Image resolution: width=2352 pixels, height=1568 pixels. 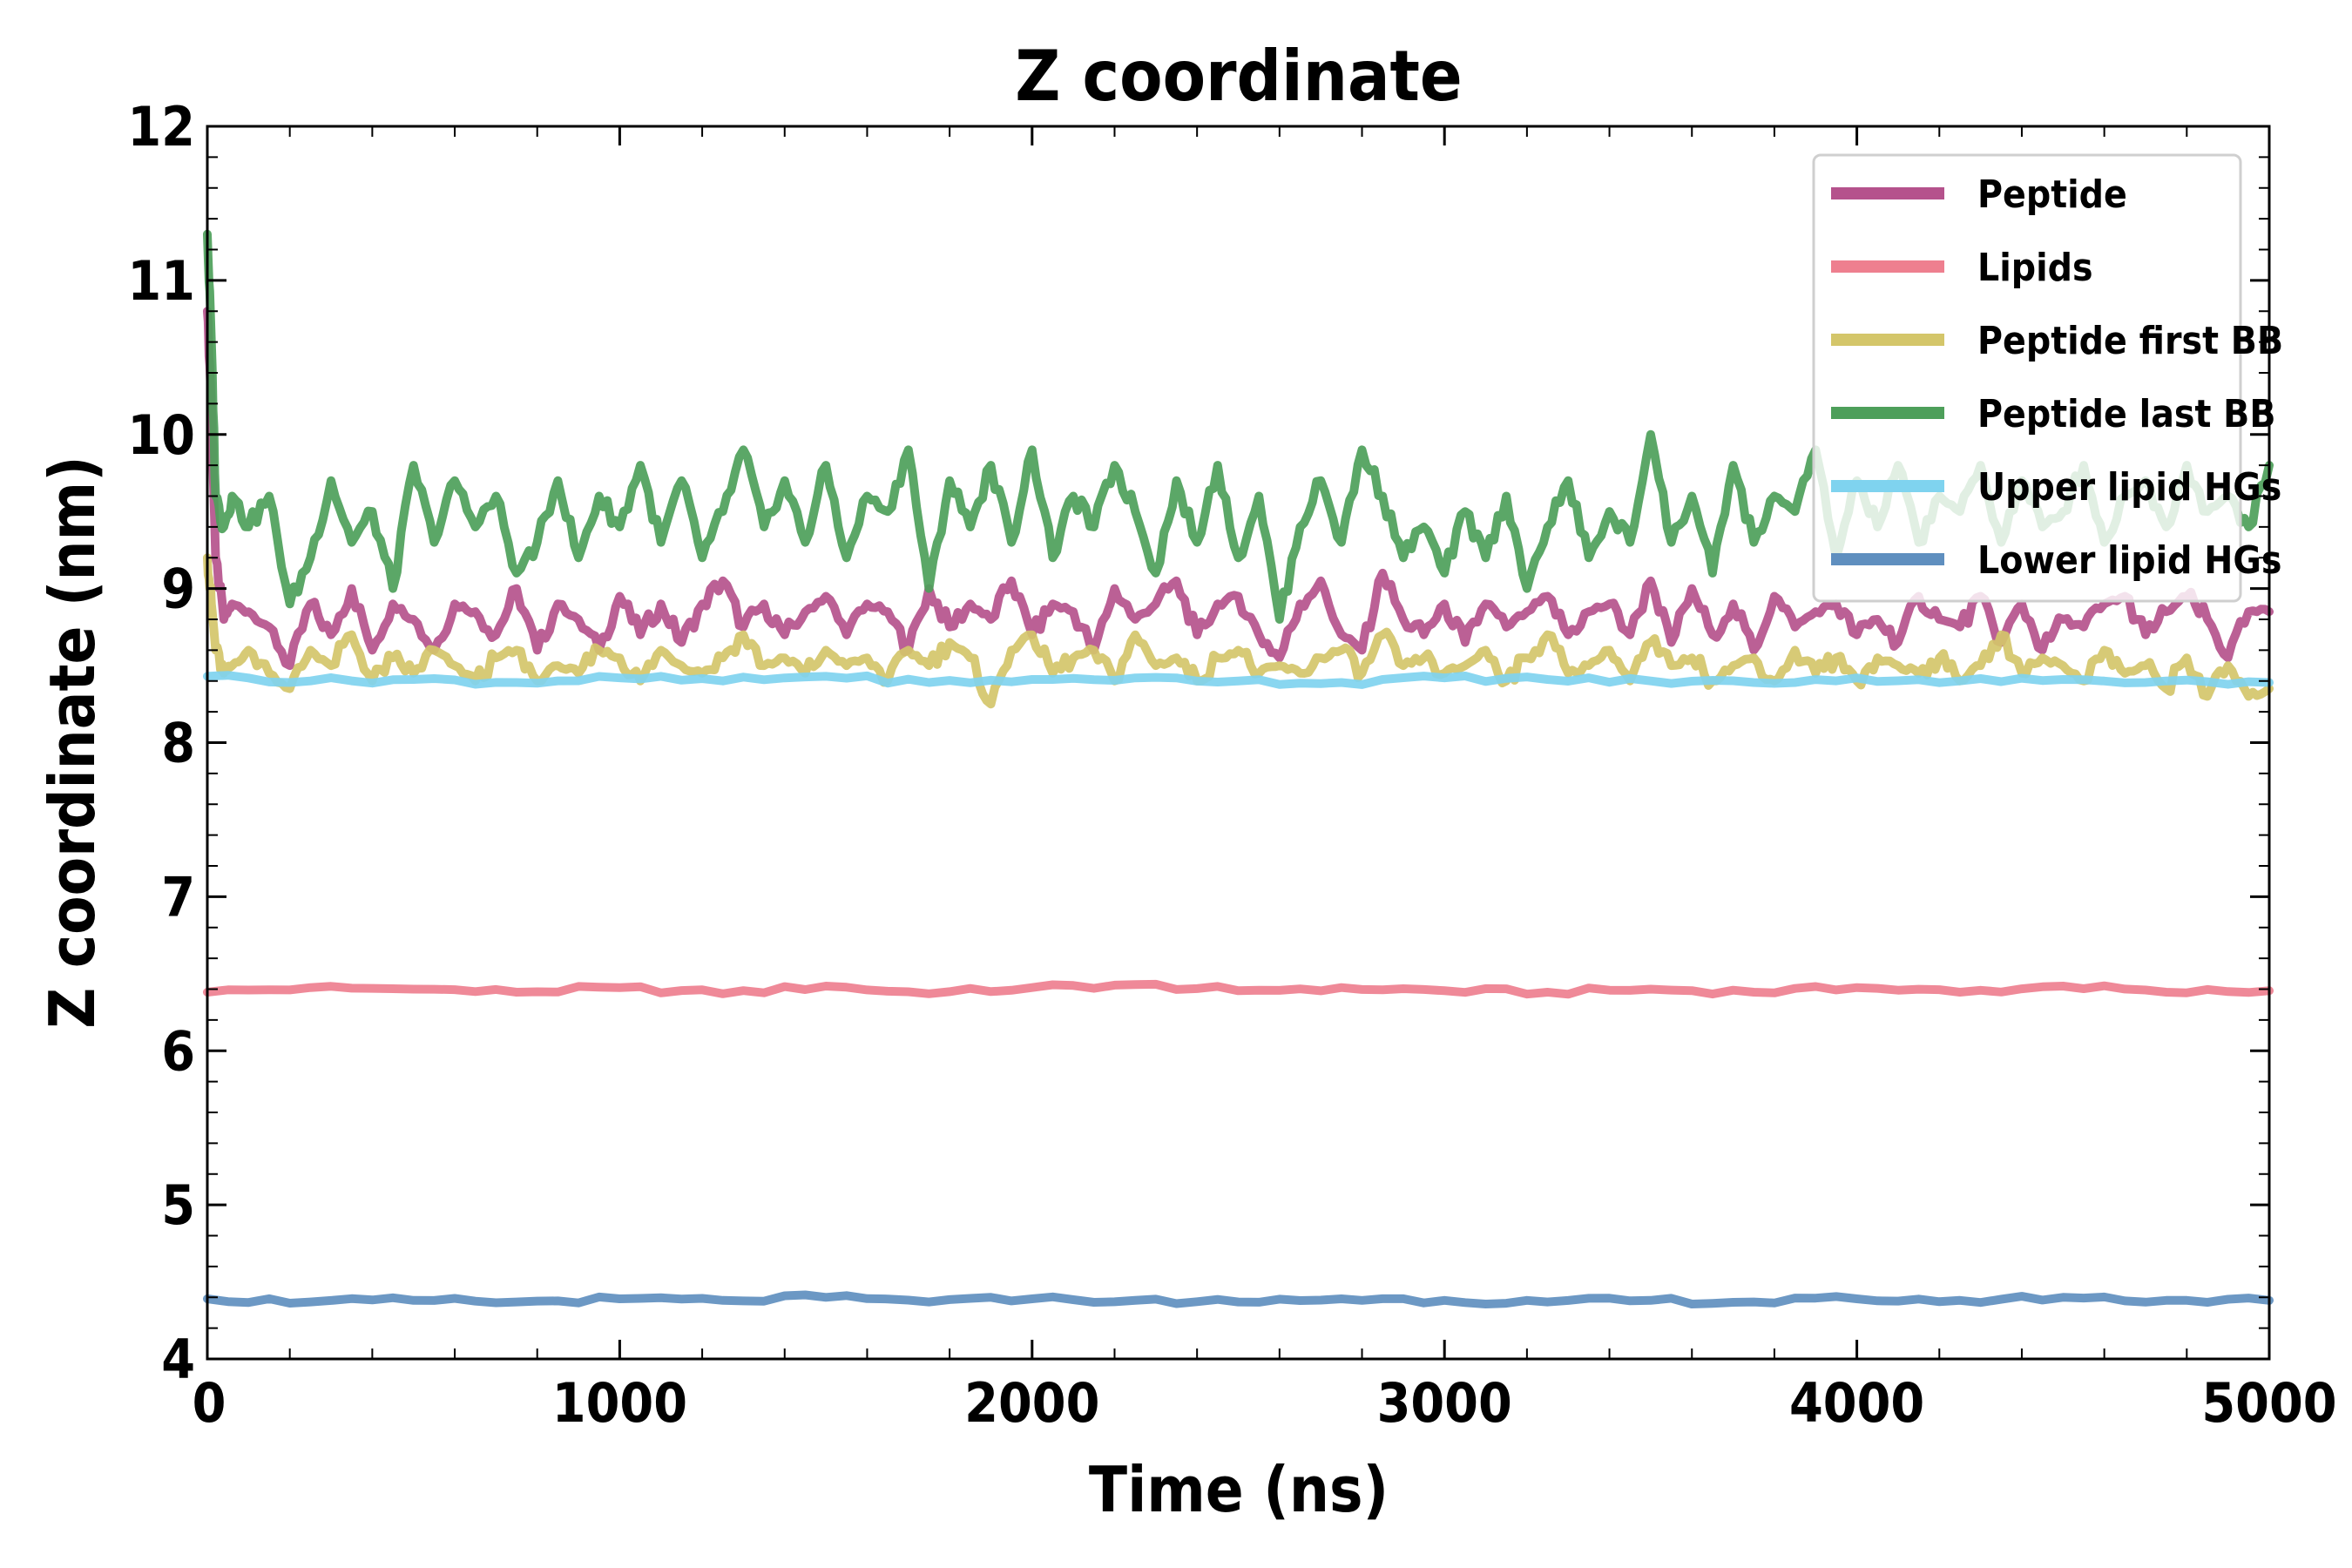 I want to click on y-tick-label: 10, so click(x=161, y=435).